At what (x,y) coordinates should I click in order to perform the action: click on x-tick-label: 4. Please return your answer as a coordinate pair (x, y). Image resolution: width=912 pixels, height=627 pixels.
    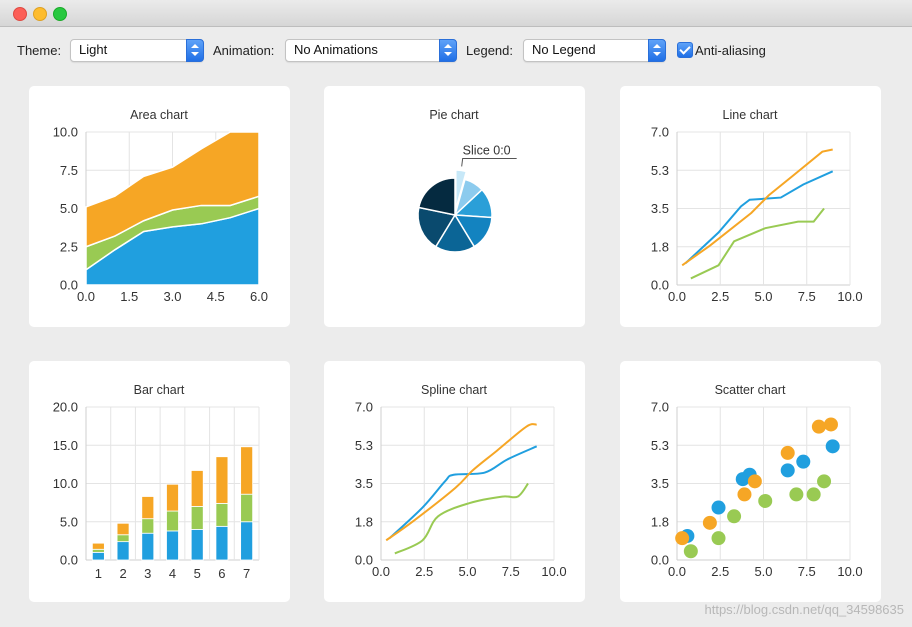
    Looking at the image, I should click on (172, 573).